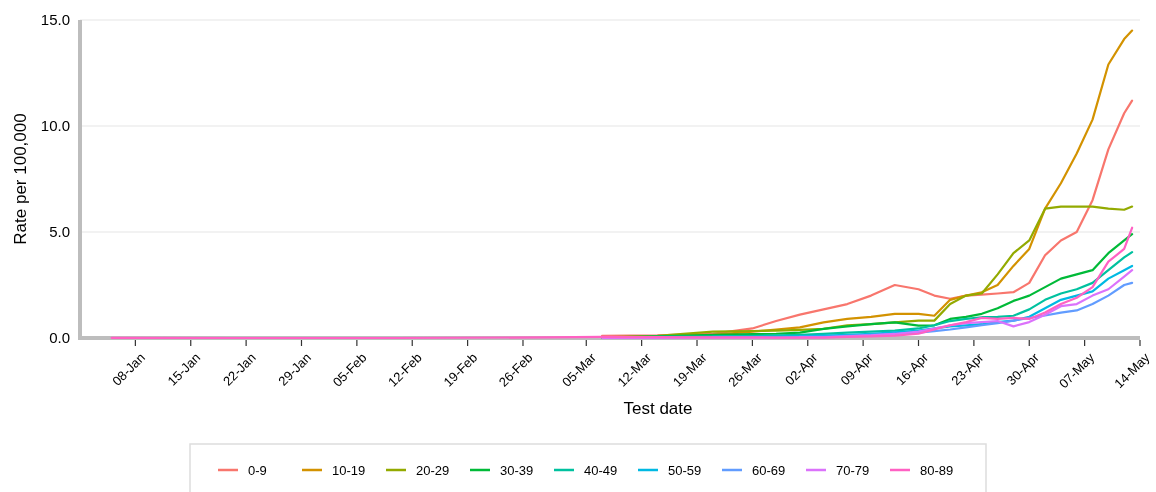 Image resolution: width=1156 pixels, height=492 pixels. Describe the element at coordinates (59, 232) in the screenshot. I see `y-tick-label: 5.0` at that location.